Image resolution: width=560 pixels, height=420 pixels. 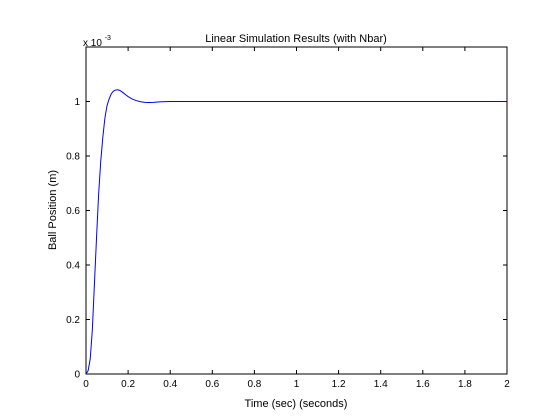 What do you see at coordinates (92, 43) in the screenshot?
I see `exponent-base: x 10` at bounding box center [92, 43].